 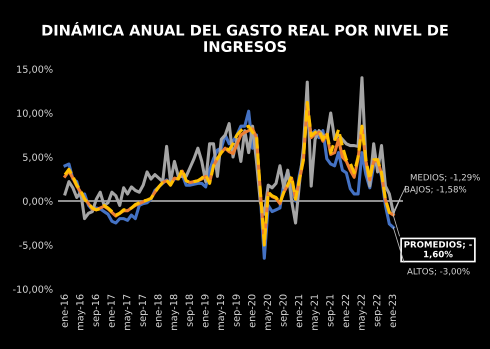 What do you see at coordinates (362, 312) in the screenshot?
I see `x-tick-label: may-22` at bounding box center [362, 312].